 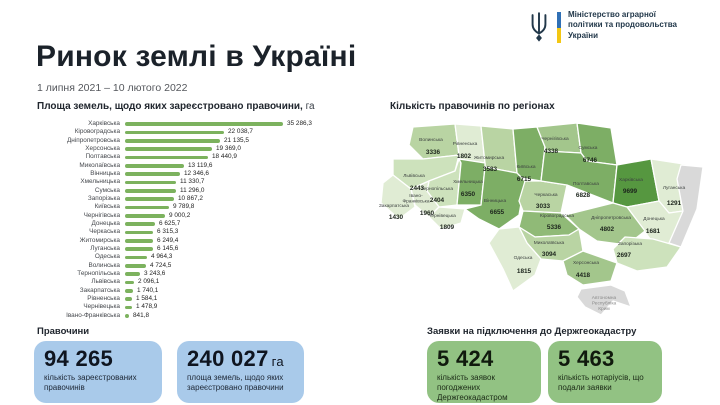 What do you see at coordinates (524, 271) in the screenshot?
I see `map-region-value: 1815` at bounding box center [524, 271].